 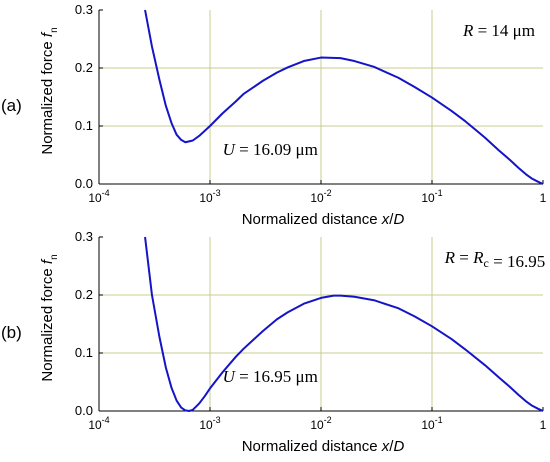 I want to click on annotation: U = 16.95 μm, so click(x=270, y=376).